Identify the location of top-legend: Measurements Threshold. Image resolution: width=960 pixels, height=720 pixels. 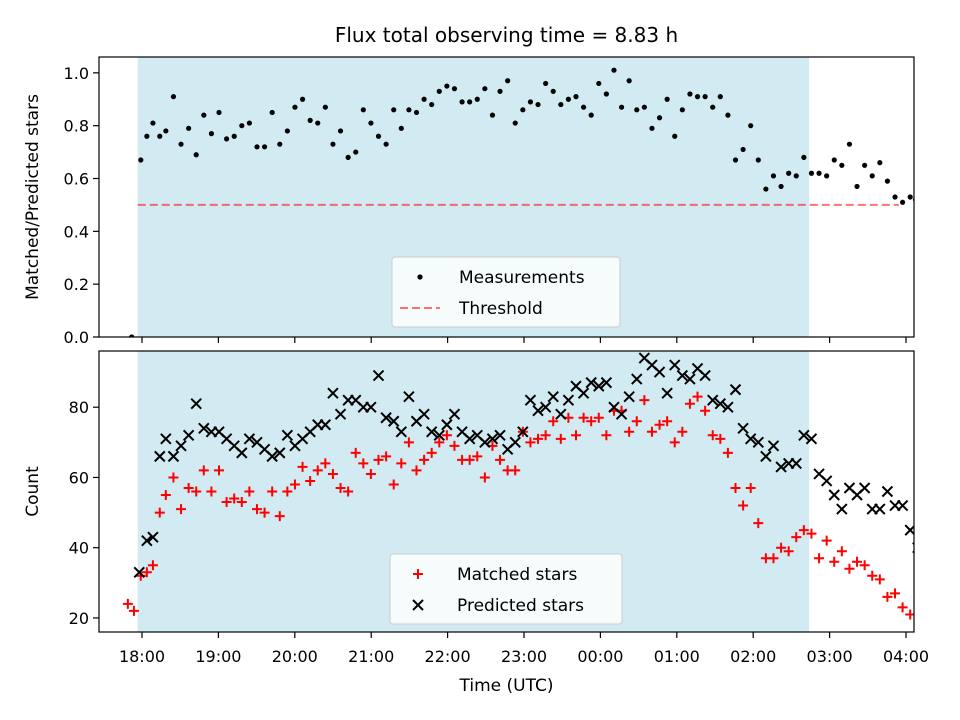
(506, 292).